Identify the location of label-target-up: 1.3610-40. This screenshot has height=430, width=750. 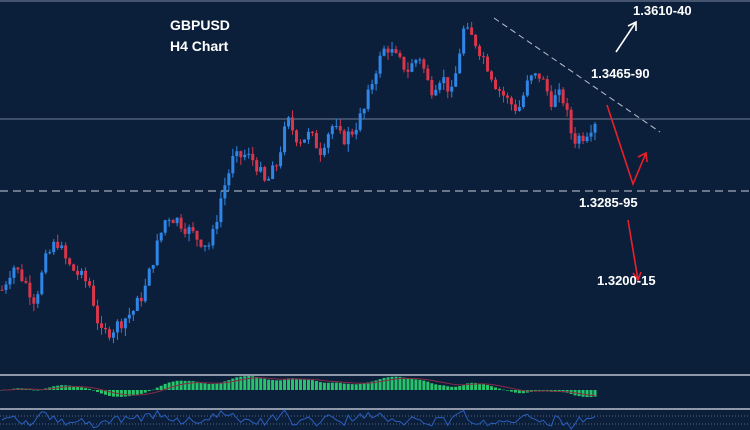
(662, 10).